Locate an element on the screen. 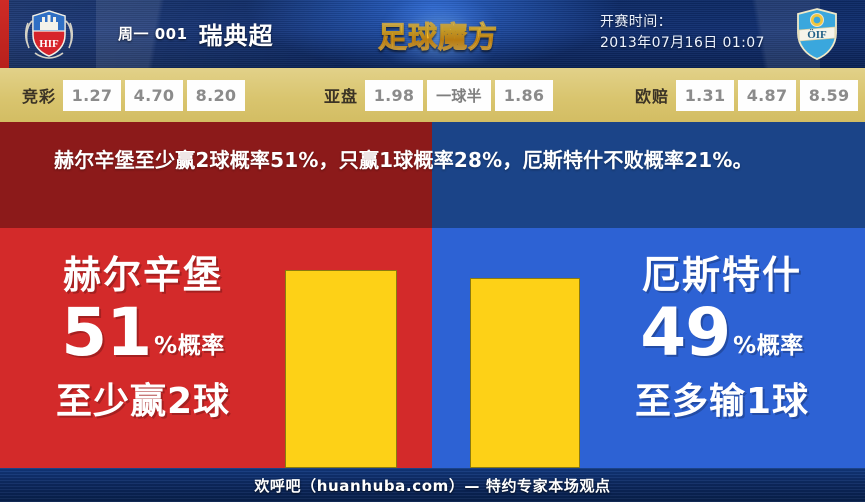 The width and height of the screenshot is (865, 502). brand-glow is located at coordinates (440, 31).